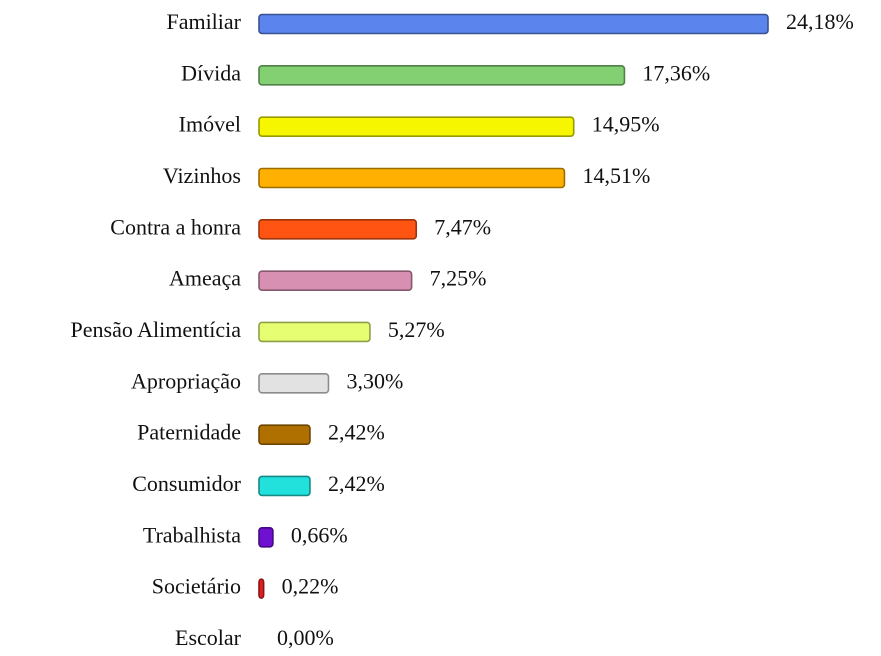 This screenshot has width=881, height=656. What do you see at coordinates (820, 21) in the screenshot?
I see `value-label: 24,18%` at bounding box center [820, 21].